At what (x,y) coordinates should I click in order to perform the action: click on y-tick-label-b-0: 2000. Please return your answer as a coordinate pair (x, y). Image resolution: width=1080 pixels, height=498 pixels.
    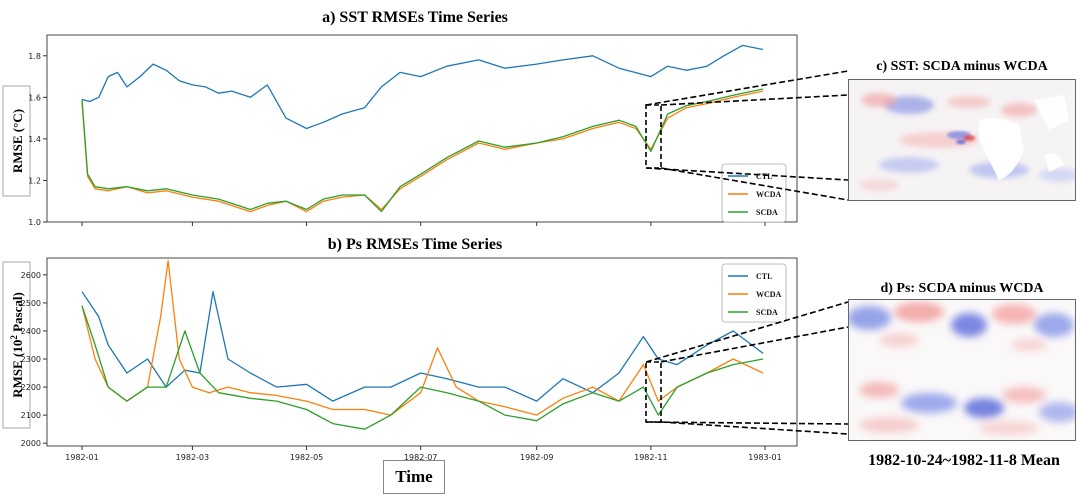
    Looking at the image, I should click on (31, 443).